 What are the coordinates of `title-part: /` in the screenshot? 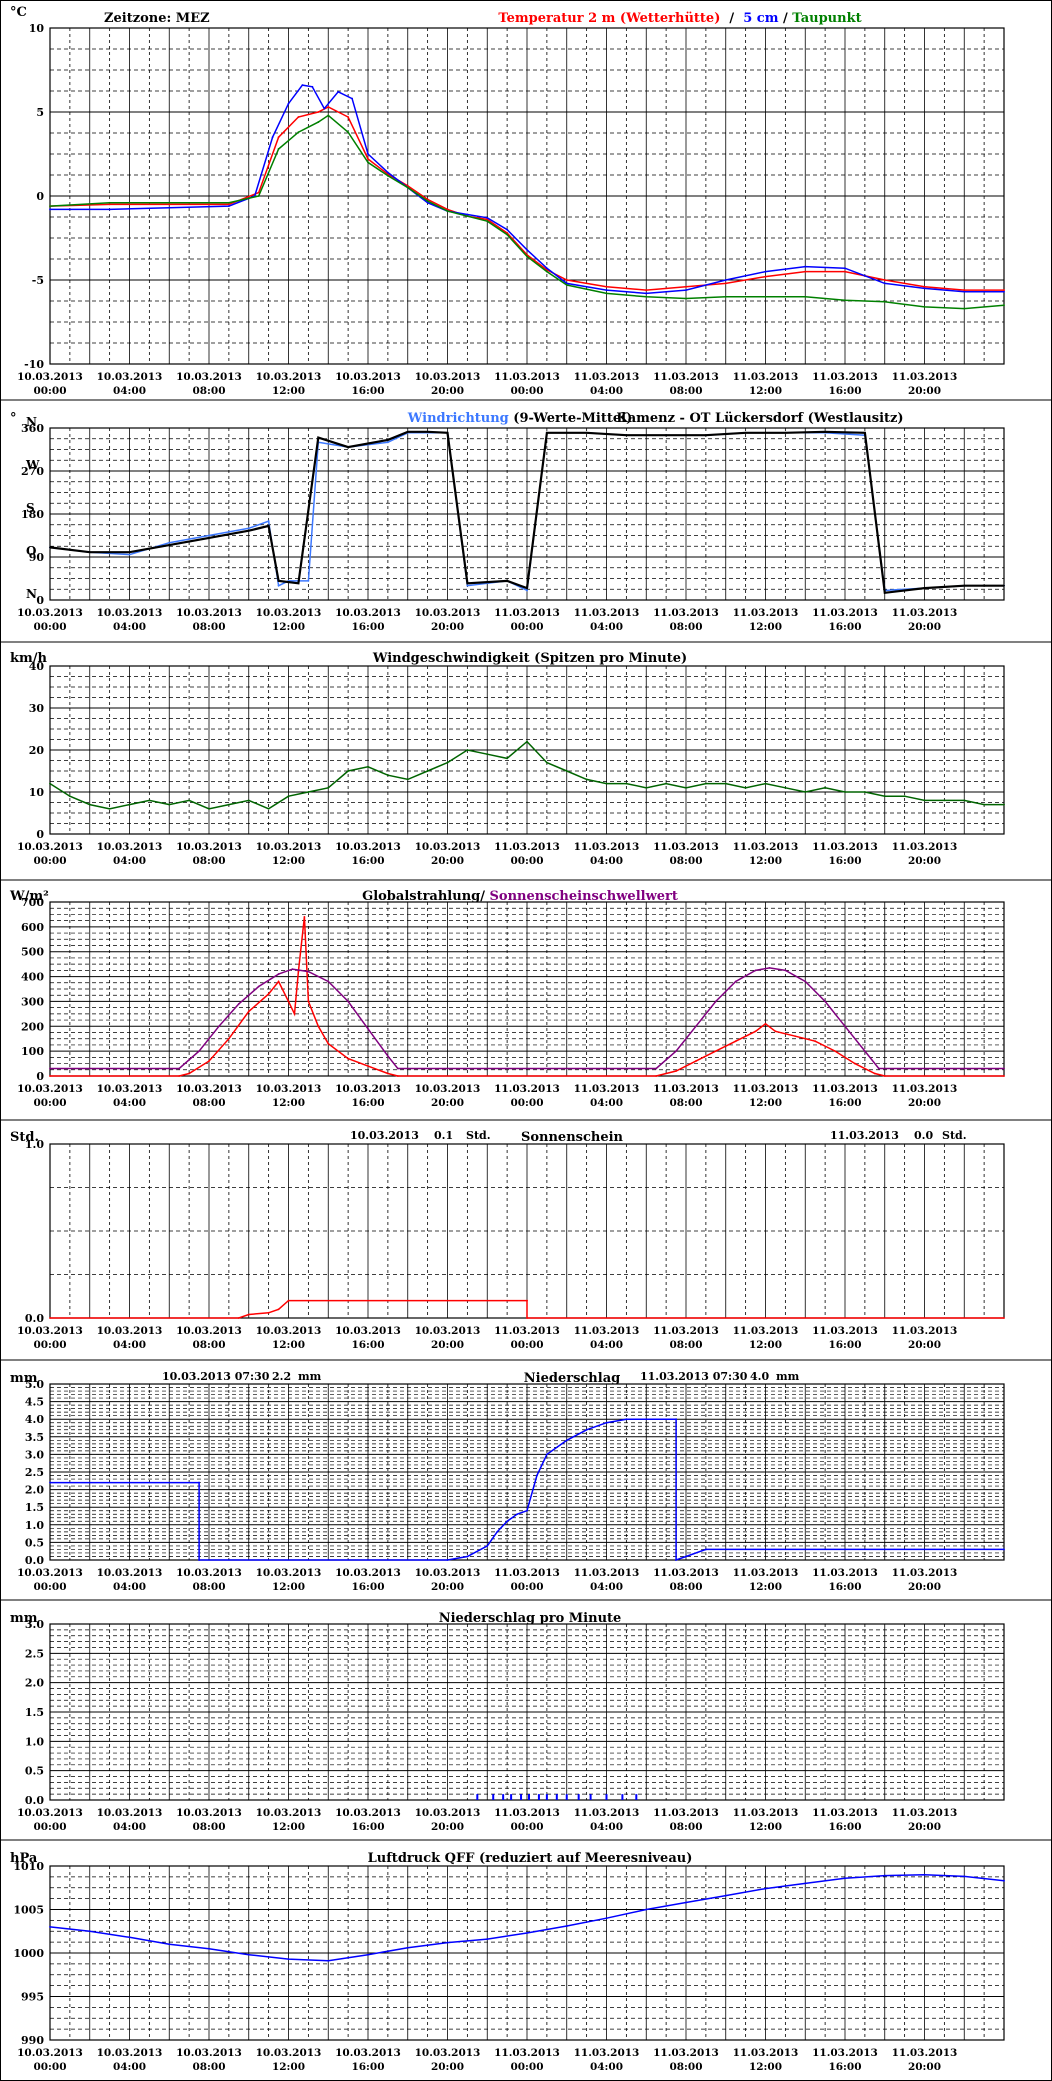 It's located at (731, 18).